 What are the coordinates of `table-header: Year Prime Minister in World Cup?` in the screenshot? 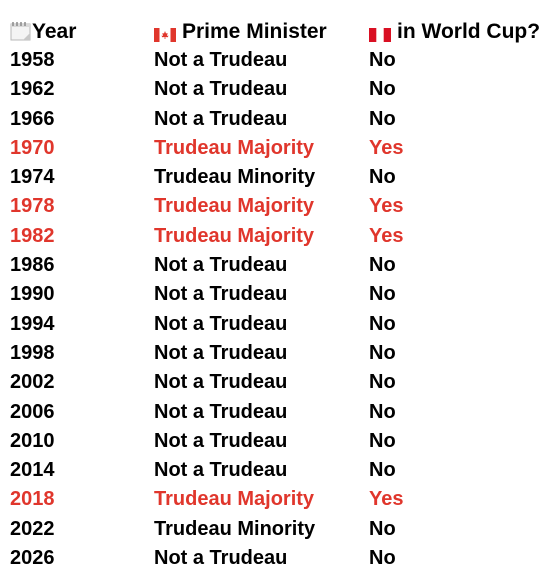 It's located at (275, 23).